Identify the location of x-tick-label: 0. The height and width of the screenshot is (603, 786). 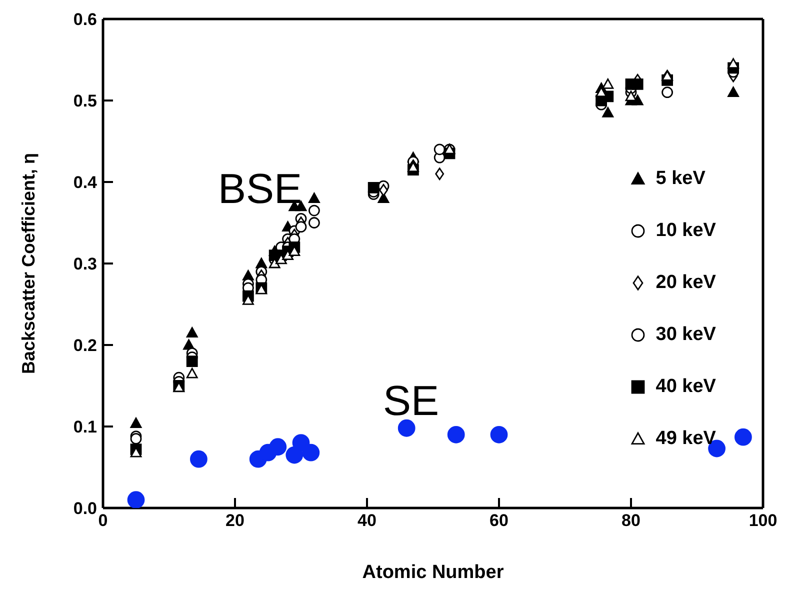
(103, 520).